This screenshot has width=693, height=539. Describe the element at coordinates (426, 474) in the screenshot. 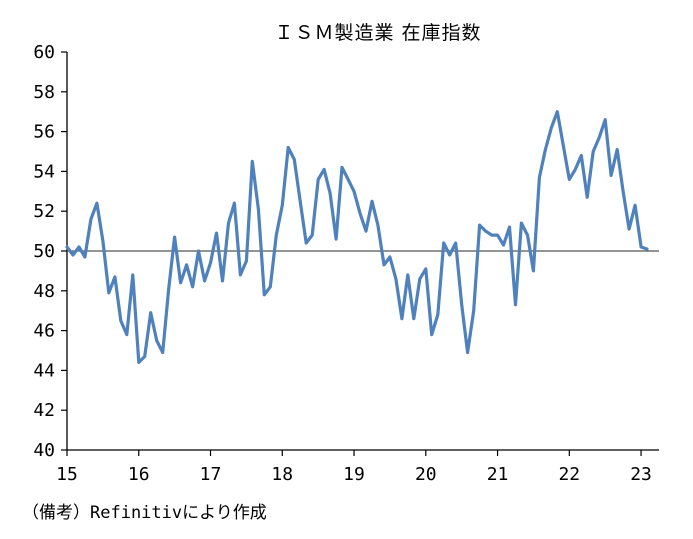

I see `x-tick-label: 20` at that location.